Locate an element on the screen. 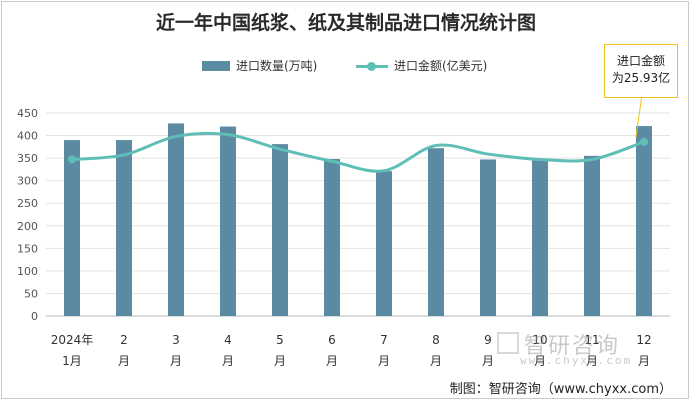 The height and width of the screenshot is (402, 692). legend-label-value: 进口金额(亿美元) is located at coordinates (441, 66).